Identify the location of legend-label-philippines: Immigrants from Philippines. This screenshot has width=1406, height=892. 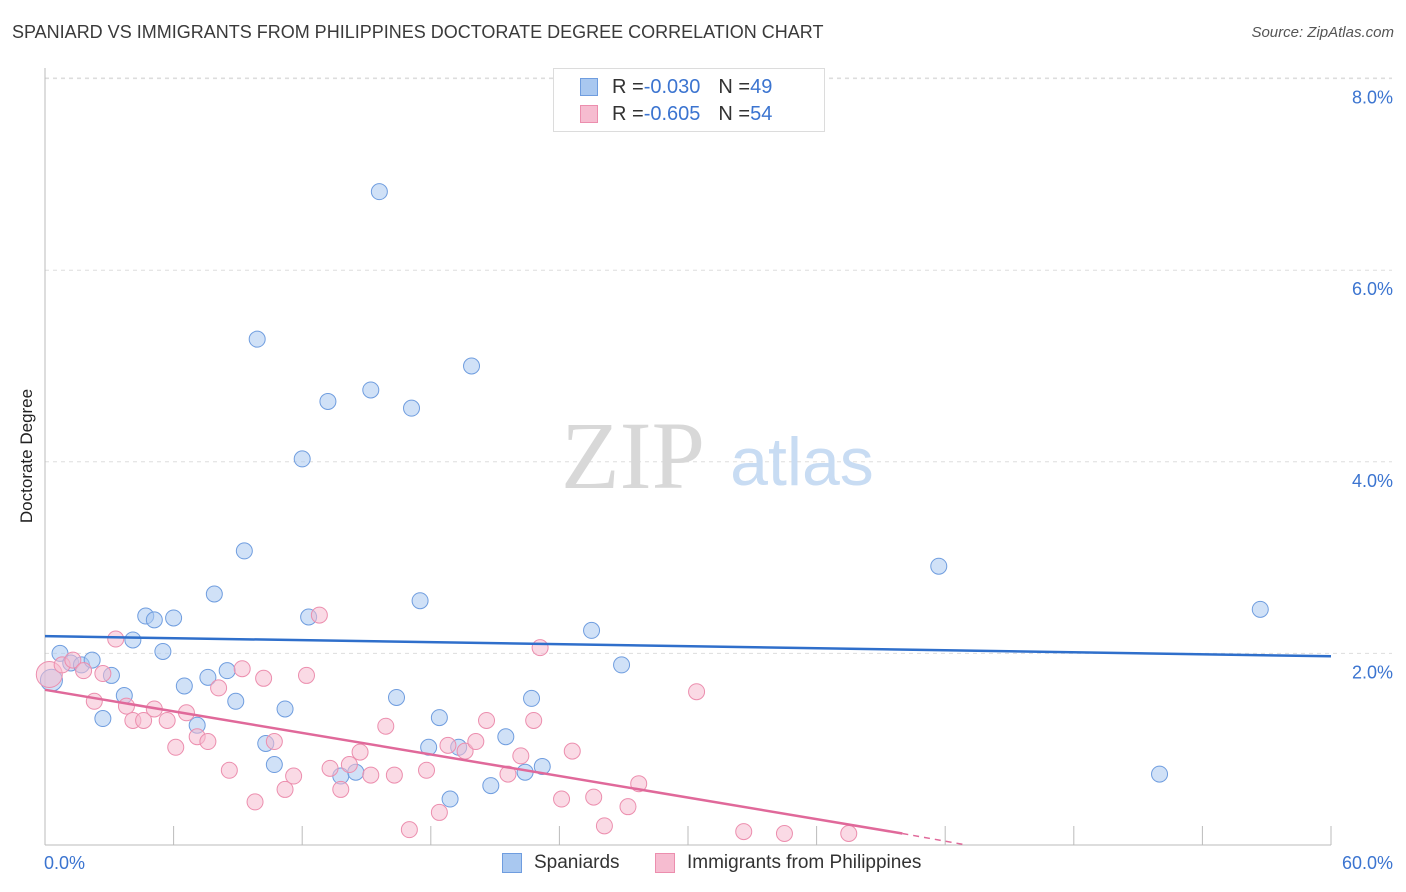
(804, 862).